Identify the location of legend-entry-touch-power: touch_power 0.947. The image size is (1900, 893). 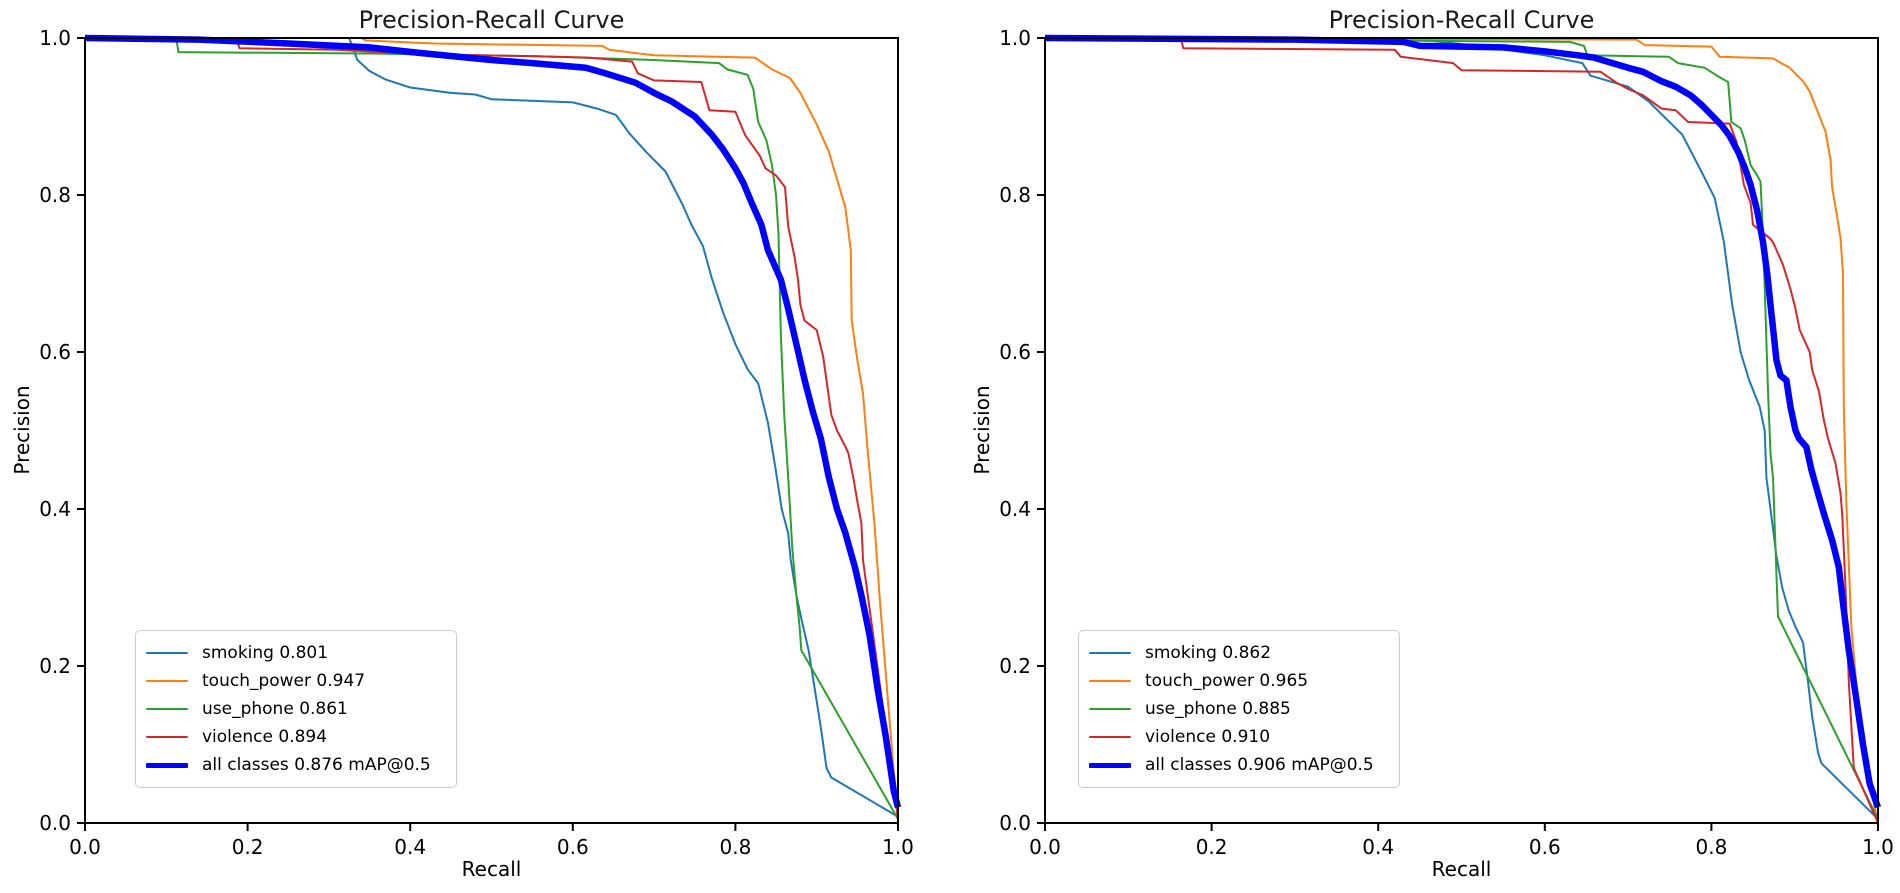
(295, 681).